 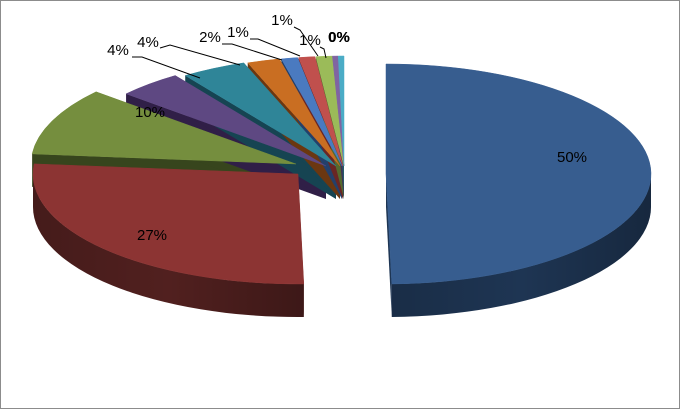 What do you see at coordinates (150, 112) in the screenshot?
I see `data-label-2: 10%` at bounding box center [150, 112].